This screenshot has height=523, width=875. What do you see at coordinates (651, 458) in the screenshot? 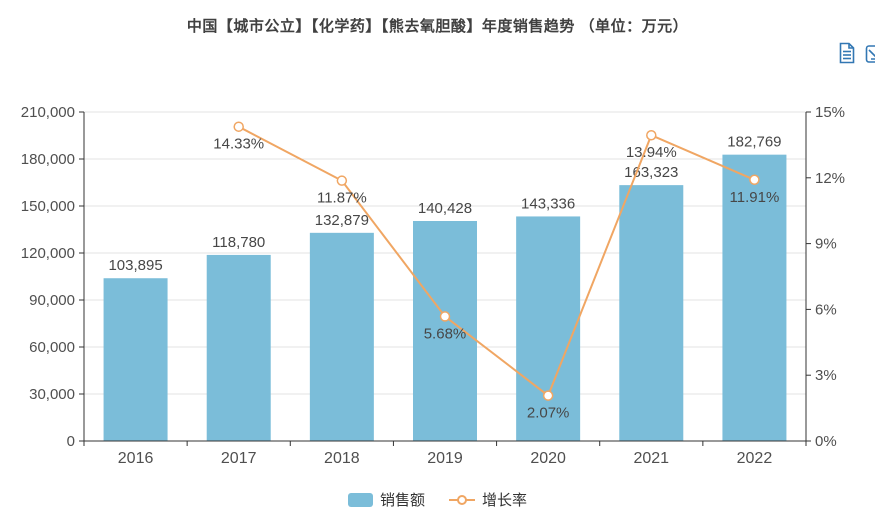
I see `x-axis-label-2021: 2021` at bounding box center [651, 458].